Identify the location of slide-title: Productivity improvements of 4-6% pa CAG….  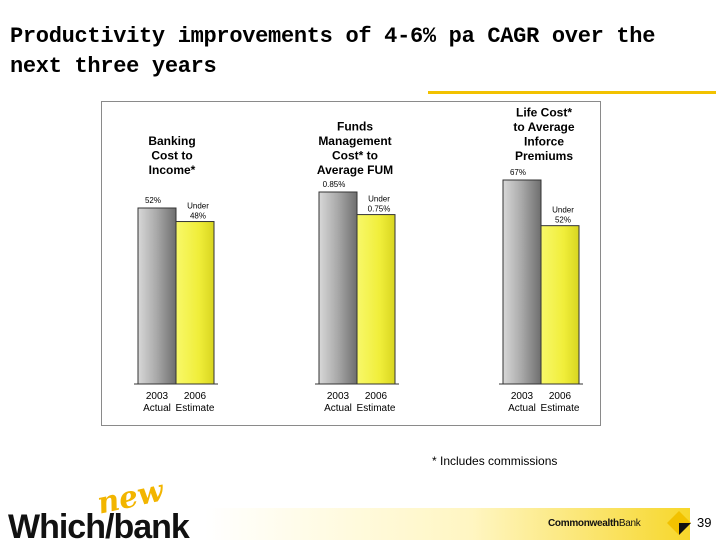
(333, 51).